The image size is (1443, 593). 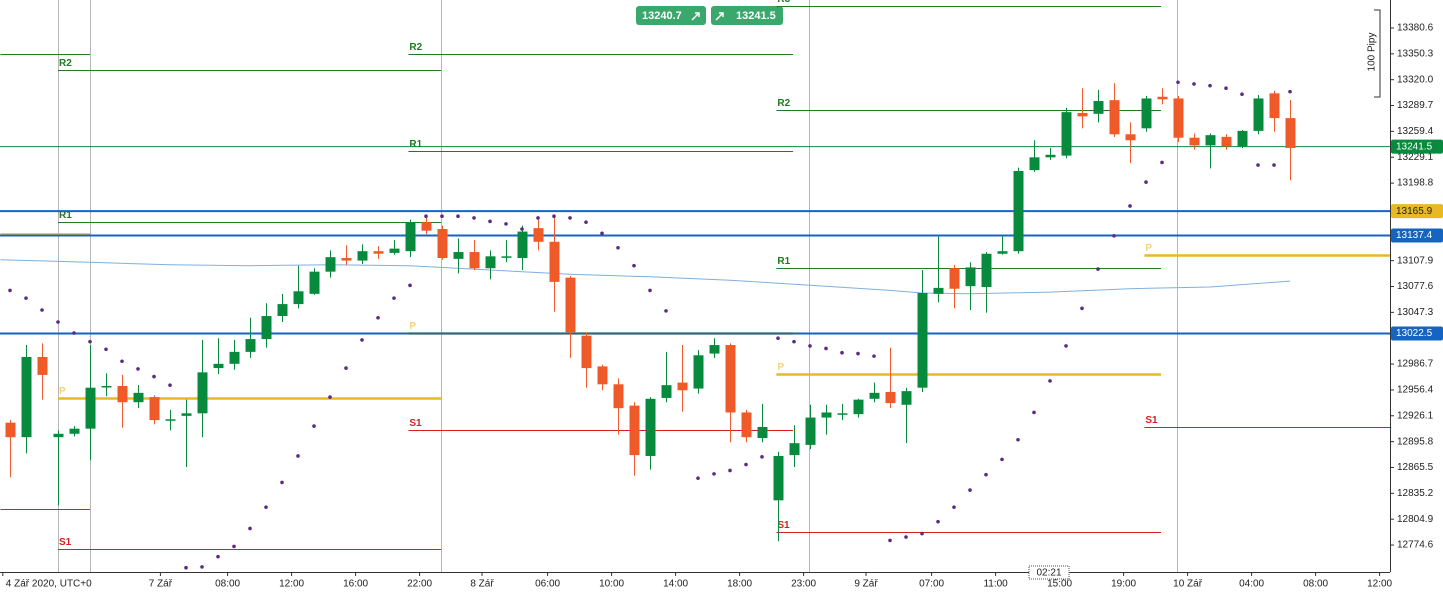 What do you see at coordinates (1188, 584) in the screenshot?
I see `x-tick-label: 10 Zář` at bounding box center [1188, 584].